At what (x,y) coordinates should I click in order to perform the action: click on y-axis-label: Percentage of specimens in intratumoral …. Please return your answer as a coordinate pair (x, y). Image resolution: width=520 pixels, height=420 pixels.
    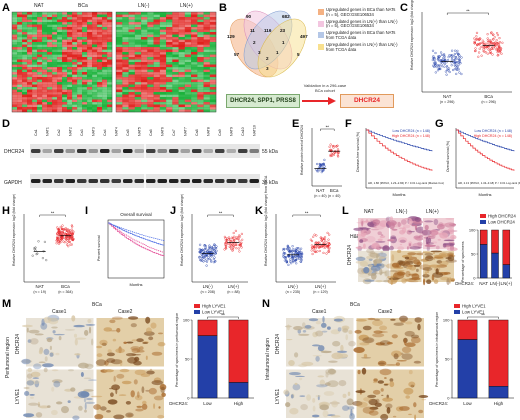
    Looking at the image, I should click on (437, 349).